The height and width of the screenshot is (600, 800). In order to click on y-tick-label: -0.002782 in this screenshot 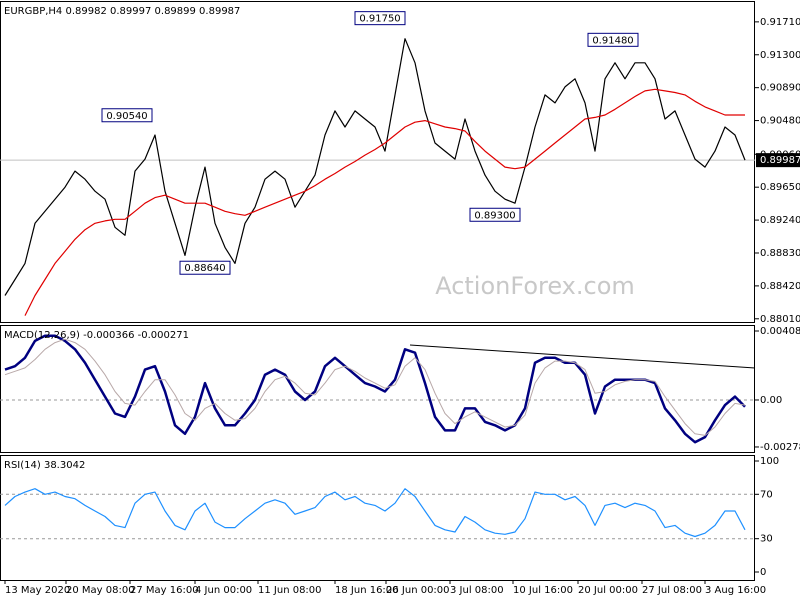, I will do `click(780, 447)`.